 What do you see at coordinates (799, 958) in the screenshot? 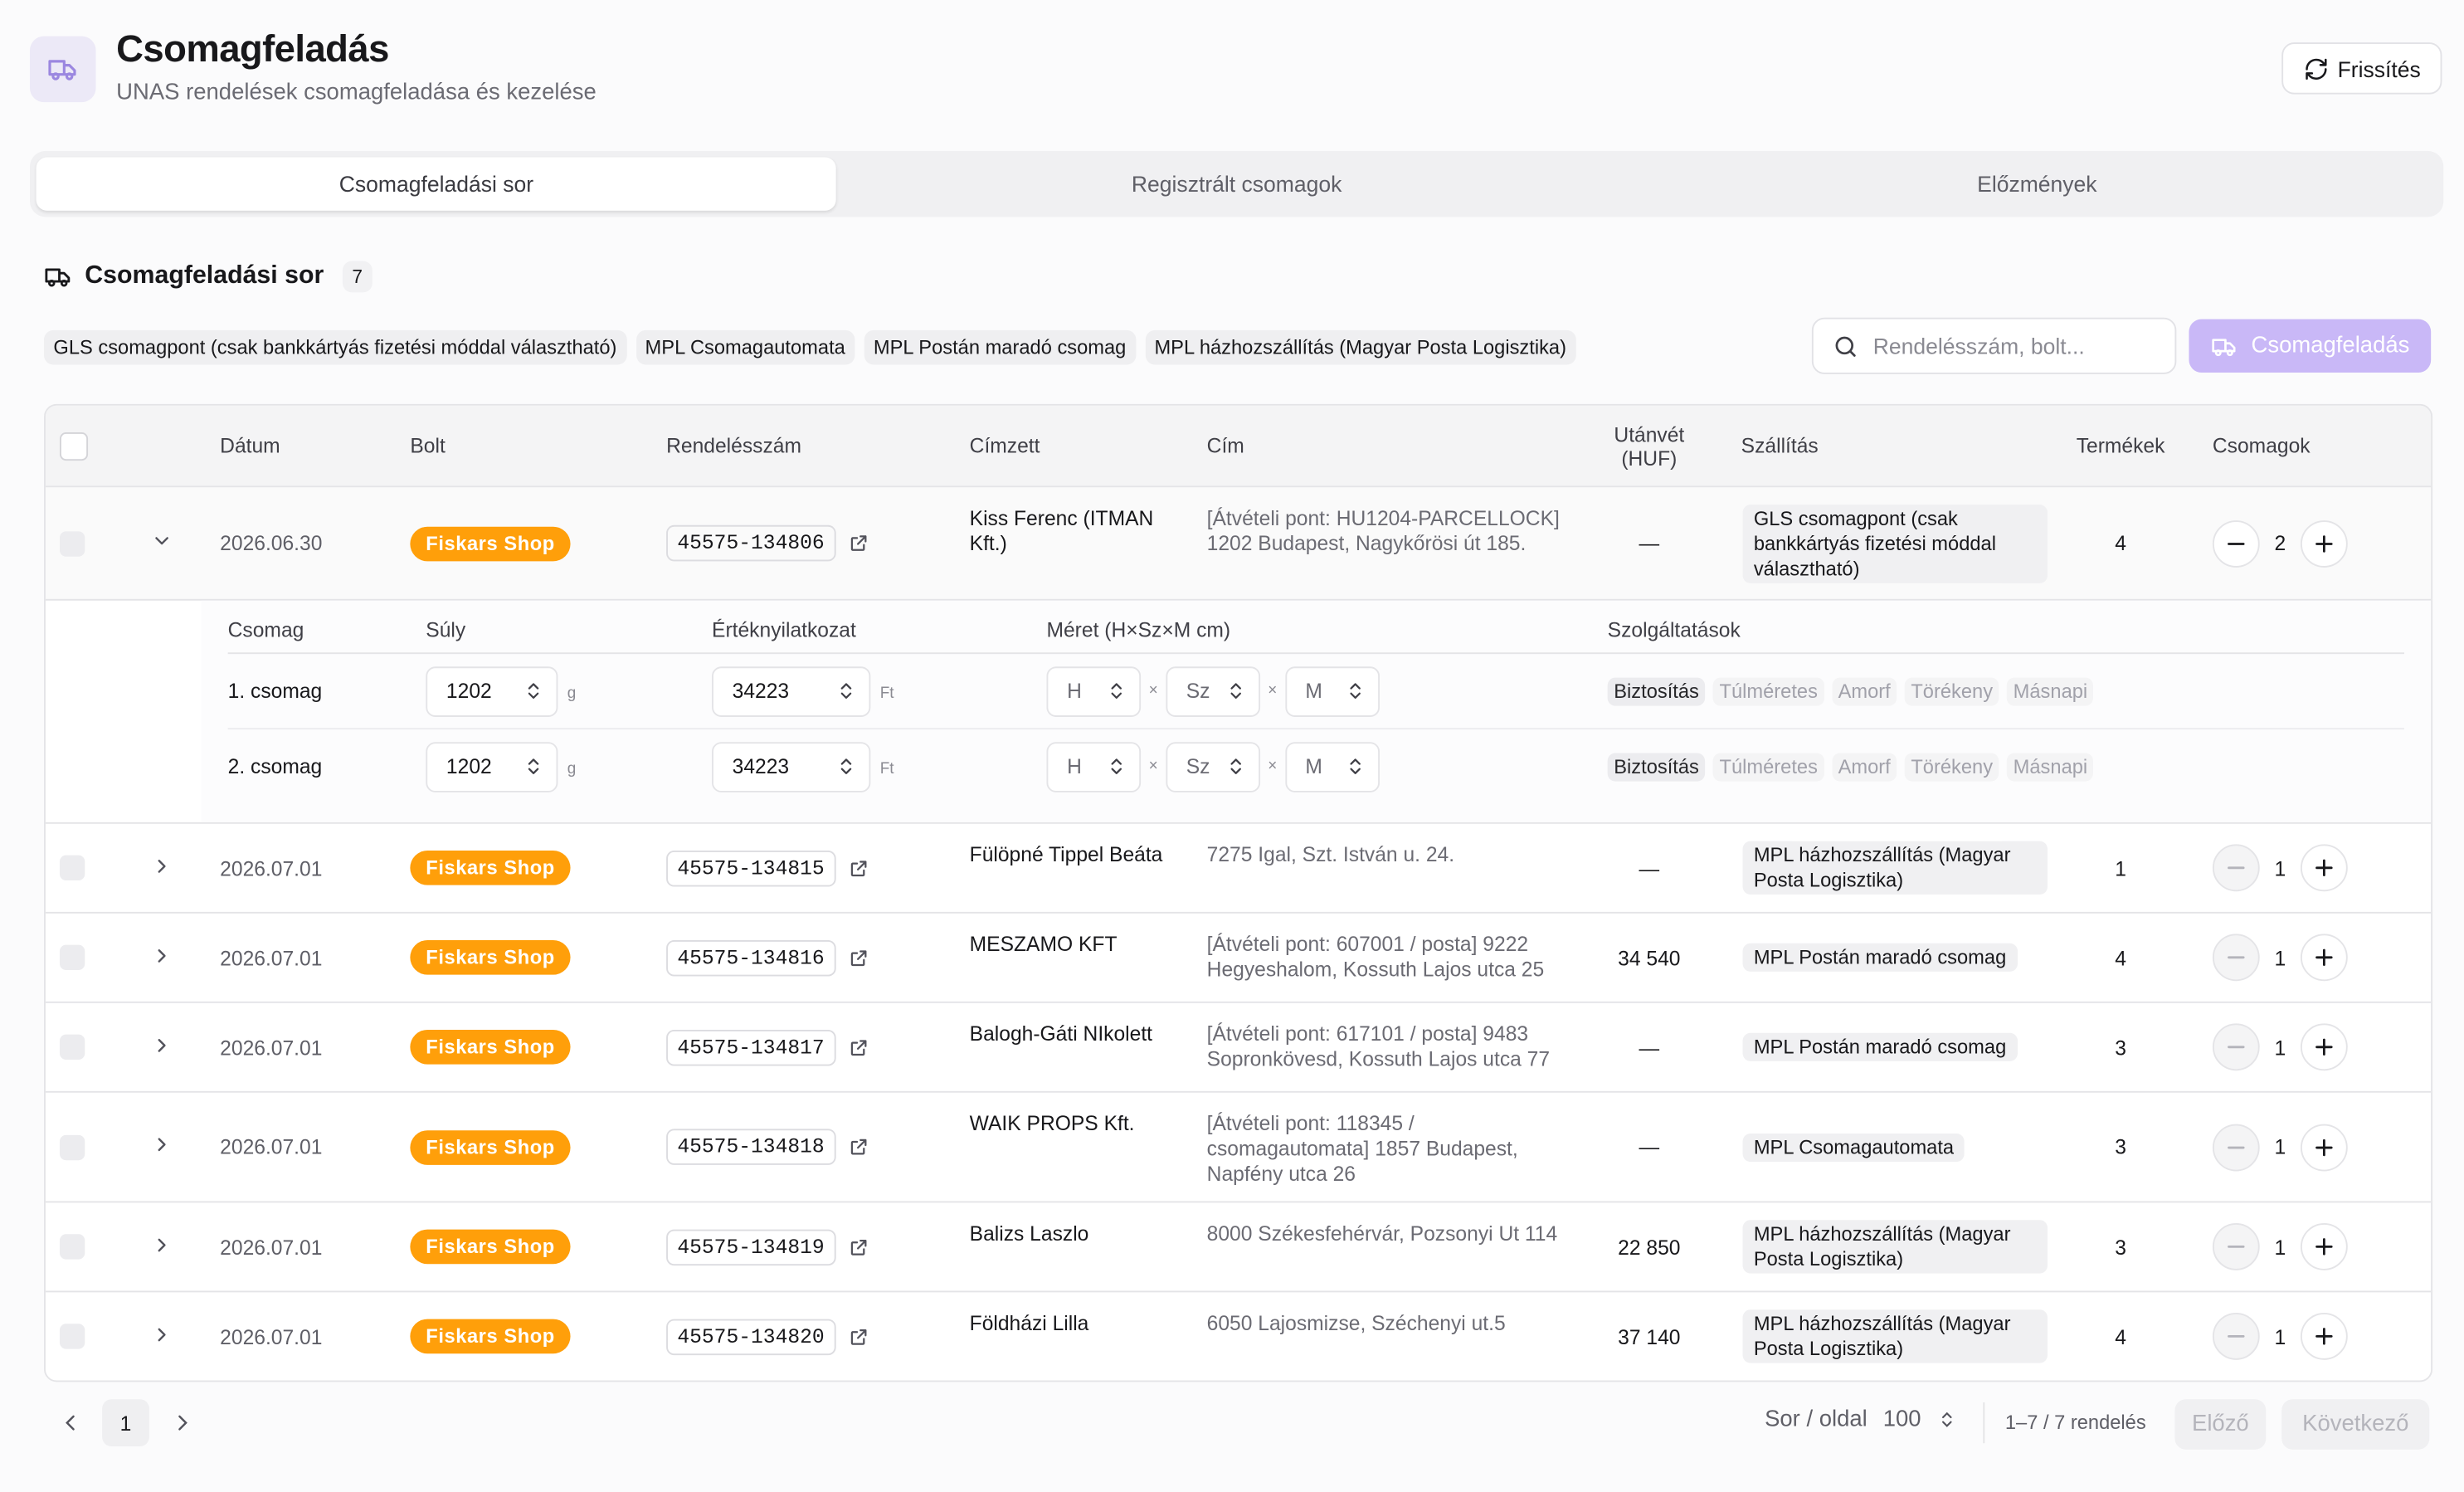
I see `order-cell: 45575-134816` at bounding box center [799, 958].